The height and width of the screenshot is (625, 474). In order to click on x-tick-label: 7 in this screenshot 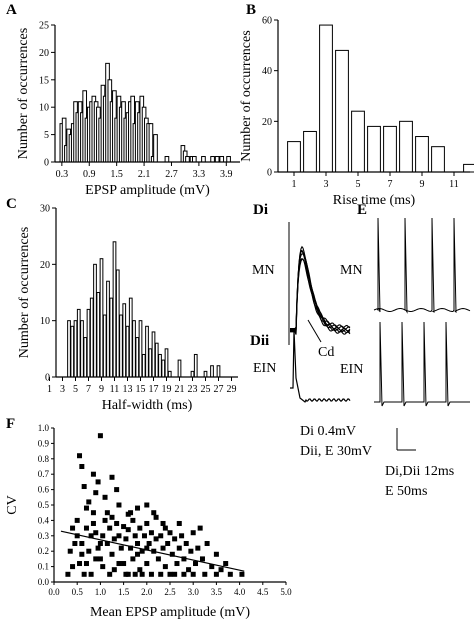, I will do `click(390, 184)`.